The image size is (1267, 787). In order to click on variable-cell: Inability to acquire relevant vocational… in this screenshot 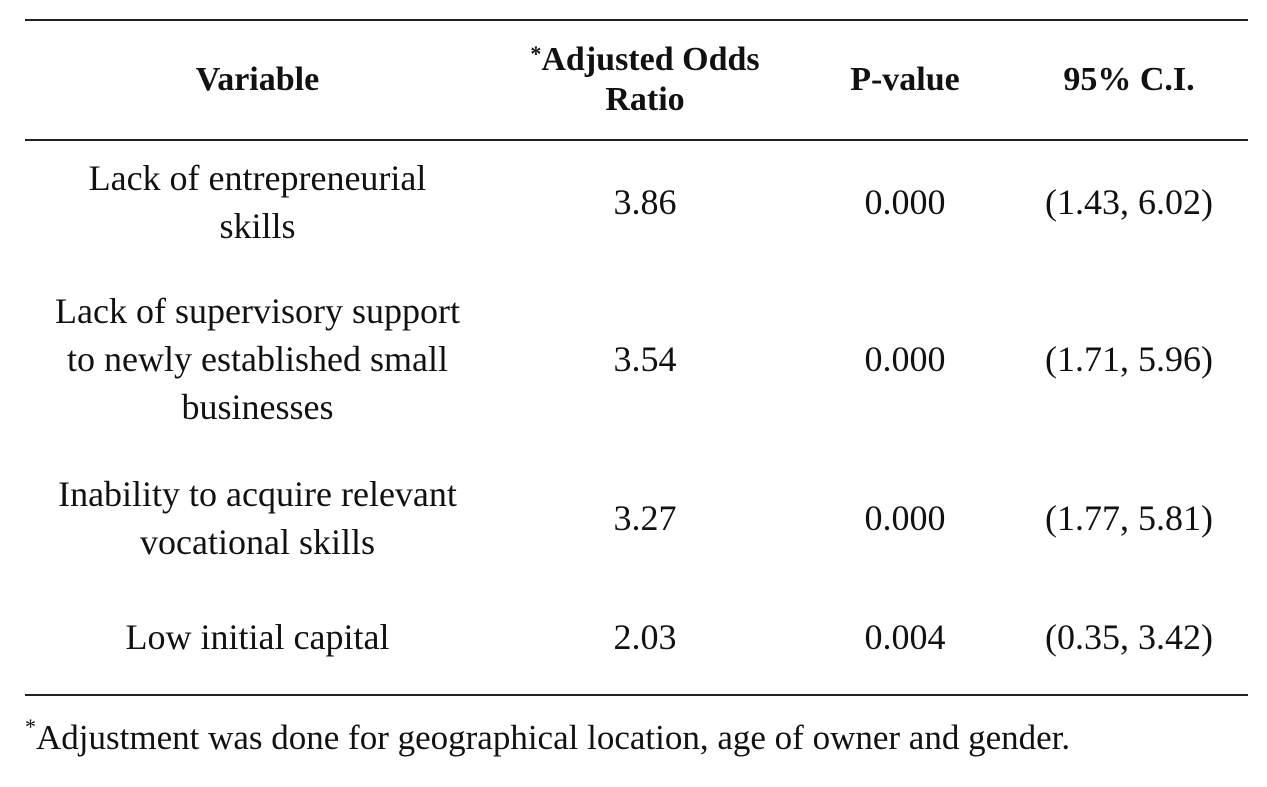, I will do `click(257, 517)`.